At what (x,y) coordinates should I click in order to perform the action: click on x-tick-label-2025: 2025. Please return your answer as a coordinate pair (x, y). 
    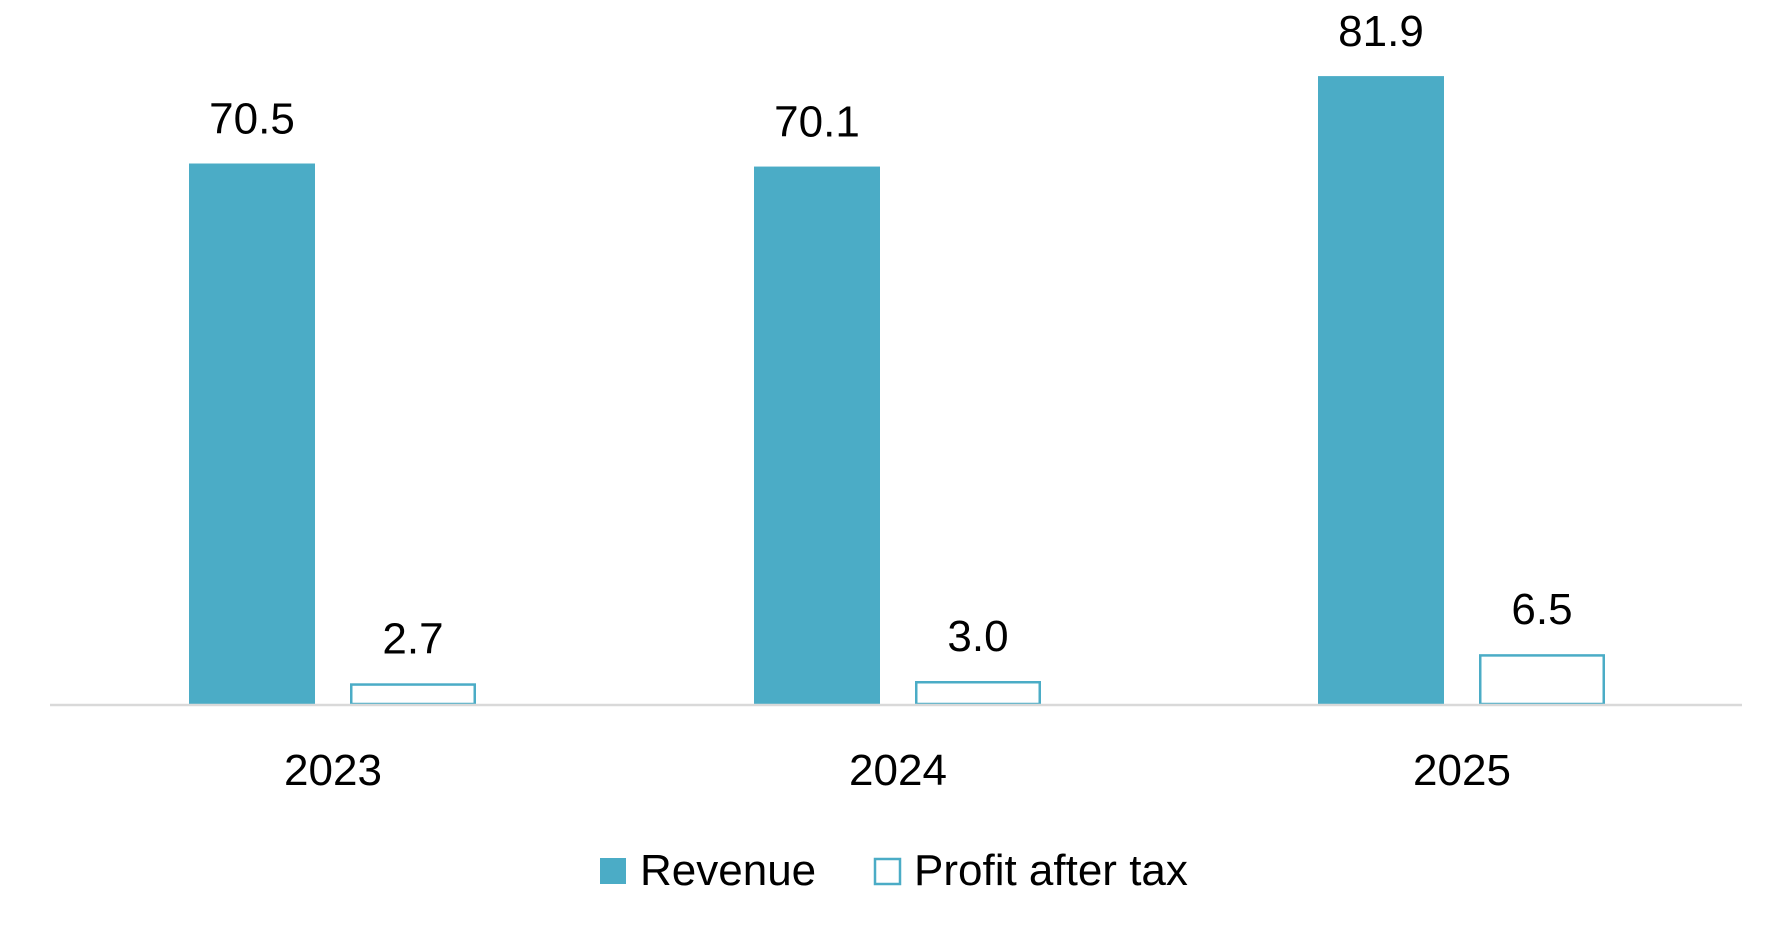
    Looking at the image, I should click on (1462, 770).